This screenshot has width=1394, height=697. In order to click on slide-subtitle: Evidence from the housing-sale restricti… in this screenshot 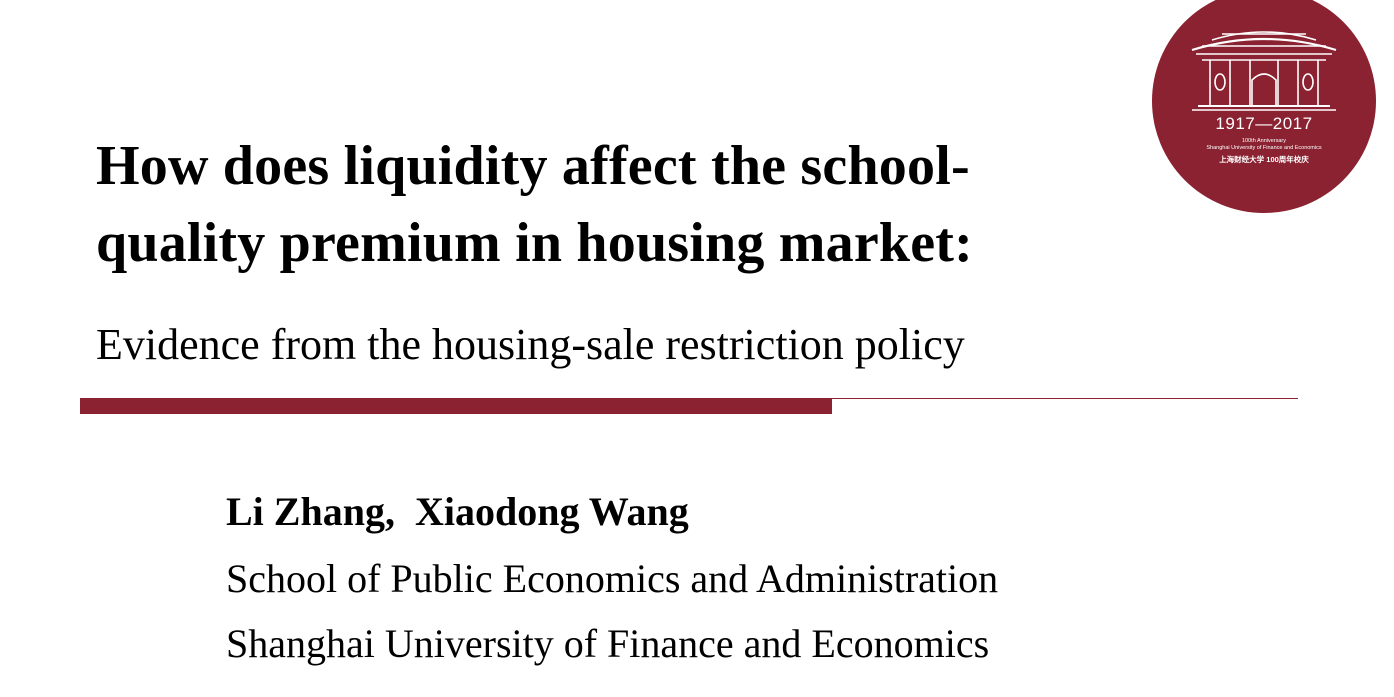, I will do `click(530, 344)`.